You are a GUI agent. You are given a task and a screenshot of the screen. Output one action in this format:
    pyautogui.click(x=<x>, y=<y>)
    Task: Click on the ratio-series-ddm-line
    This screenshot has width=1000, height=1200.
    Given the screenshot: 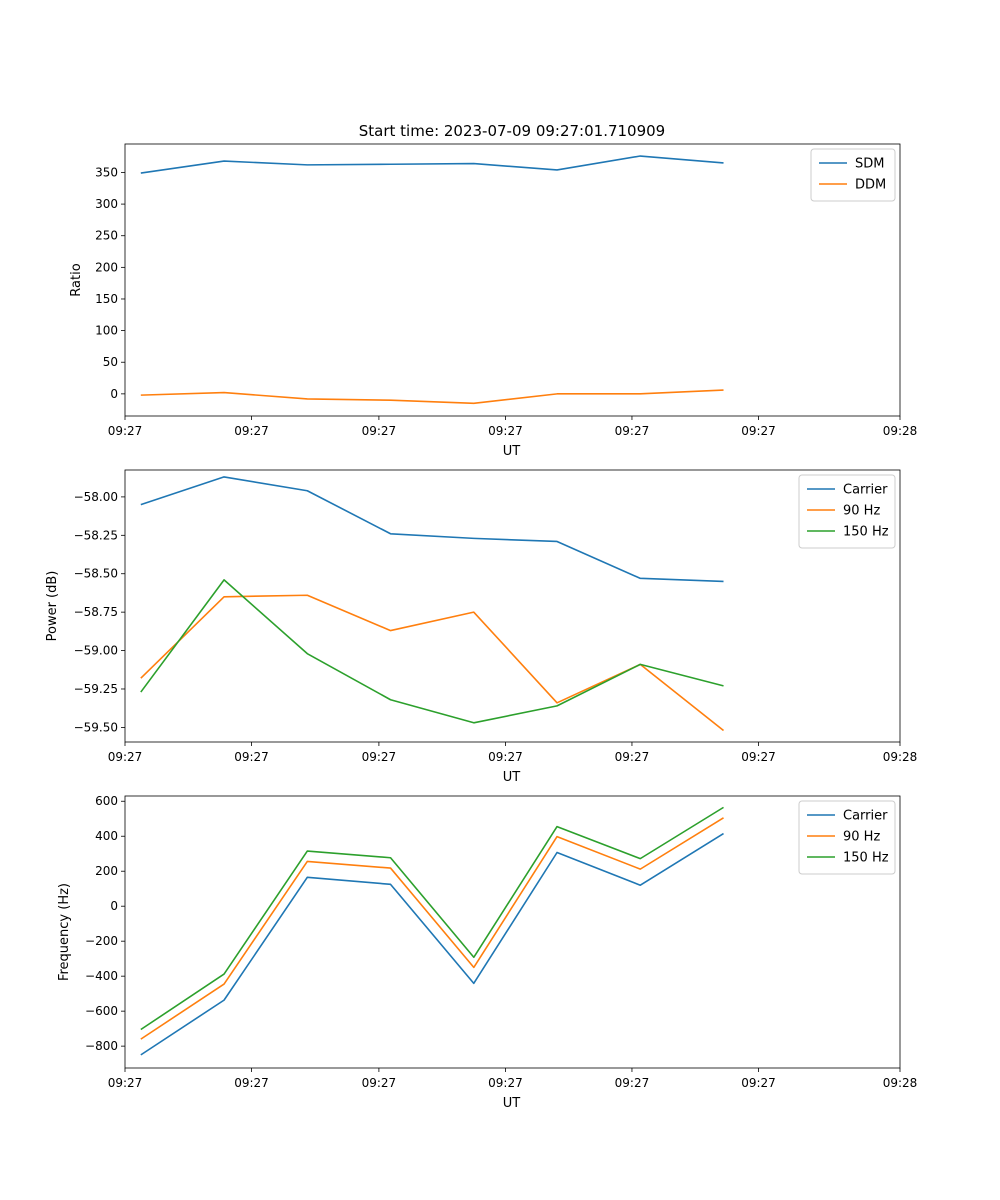 What is the action you would take?
    pyautogui.click(x=432, y=397)
    